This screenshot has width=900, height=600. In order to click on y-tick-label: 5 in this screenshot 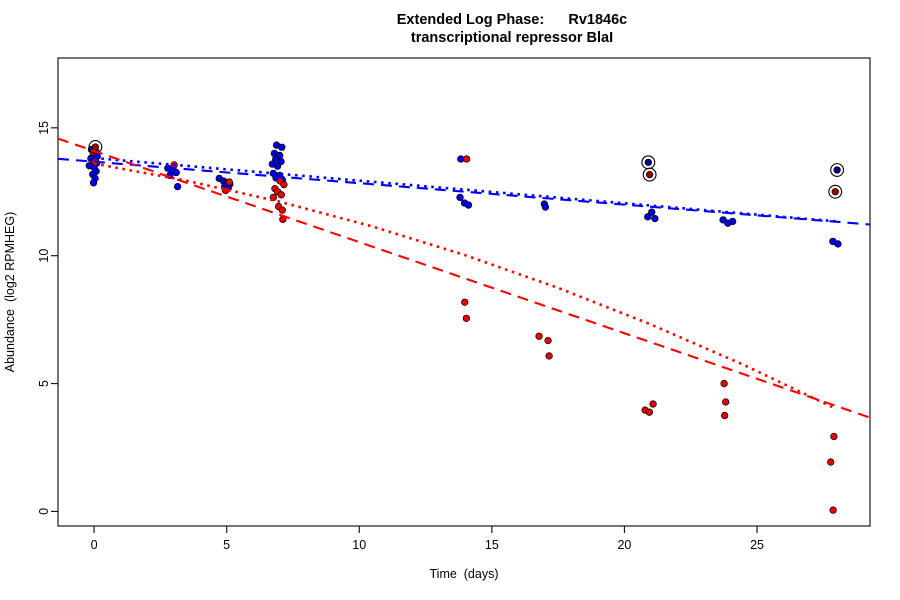, I will do `click(44, 383)`.